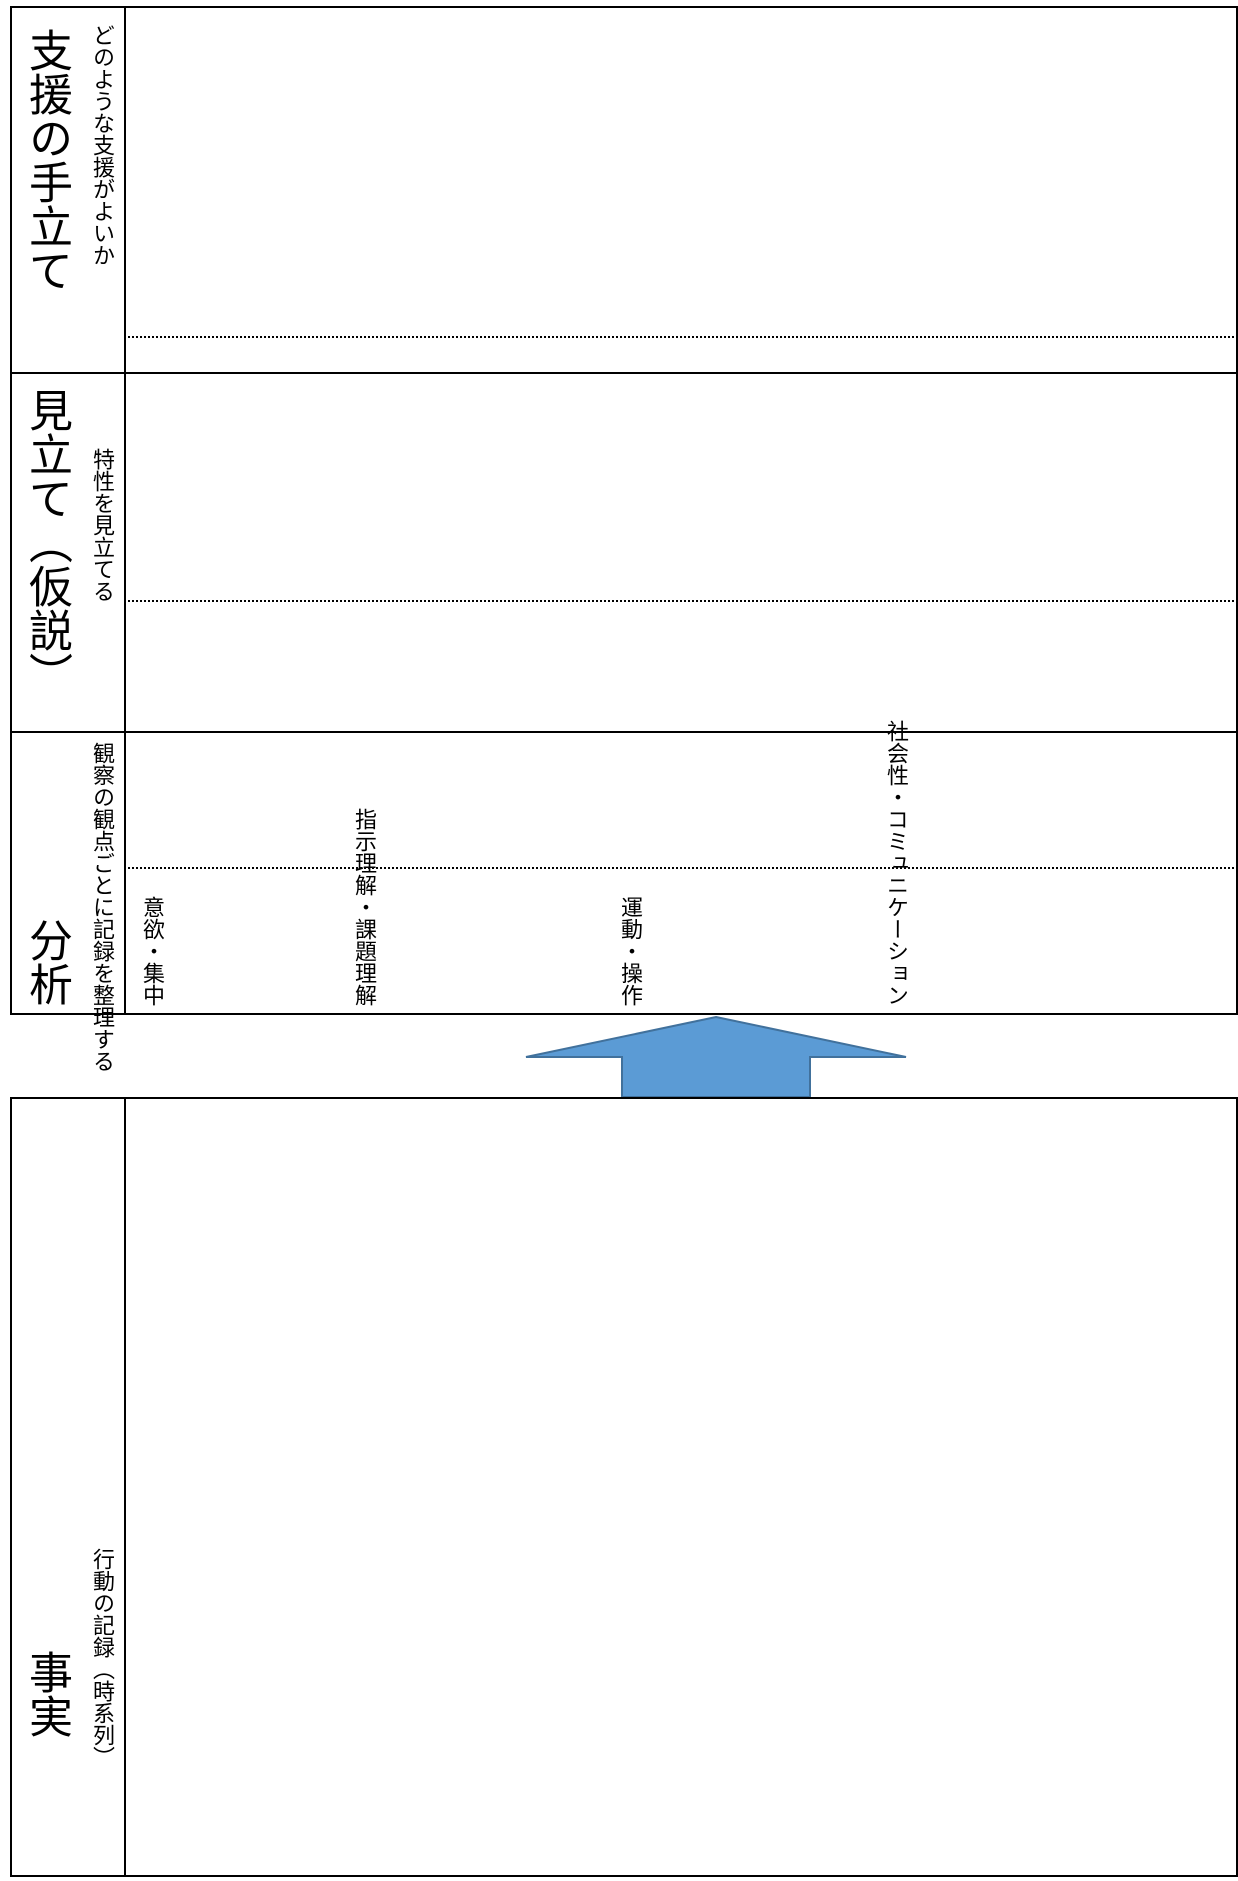  What do you see at coordinates (629, 951) in the screenshot?
I see `analysis-category-3: 運動・操作` at bounding box center [629, 951].